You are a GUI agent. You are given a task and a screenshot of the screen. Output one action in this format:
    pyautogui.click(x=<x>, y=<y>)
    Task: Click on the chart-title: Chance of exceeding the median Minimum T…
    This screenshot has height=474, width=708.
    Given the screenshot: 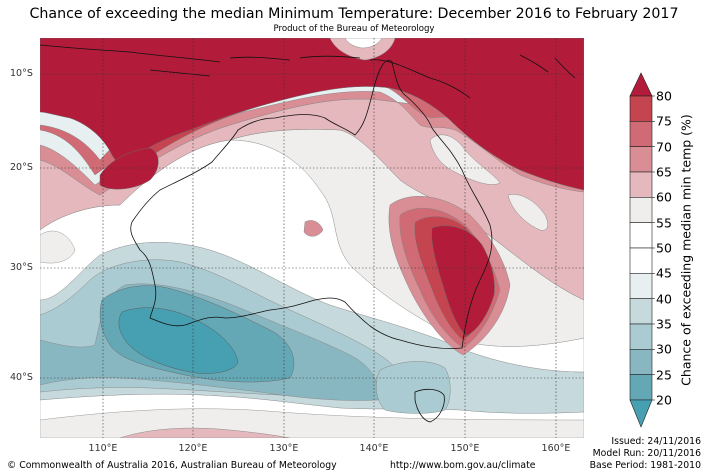 What is the action you would take?
    pyautogui.click(x=354, y=14)
    